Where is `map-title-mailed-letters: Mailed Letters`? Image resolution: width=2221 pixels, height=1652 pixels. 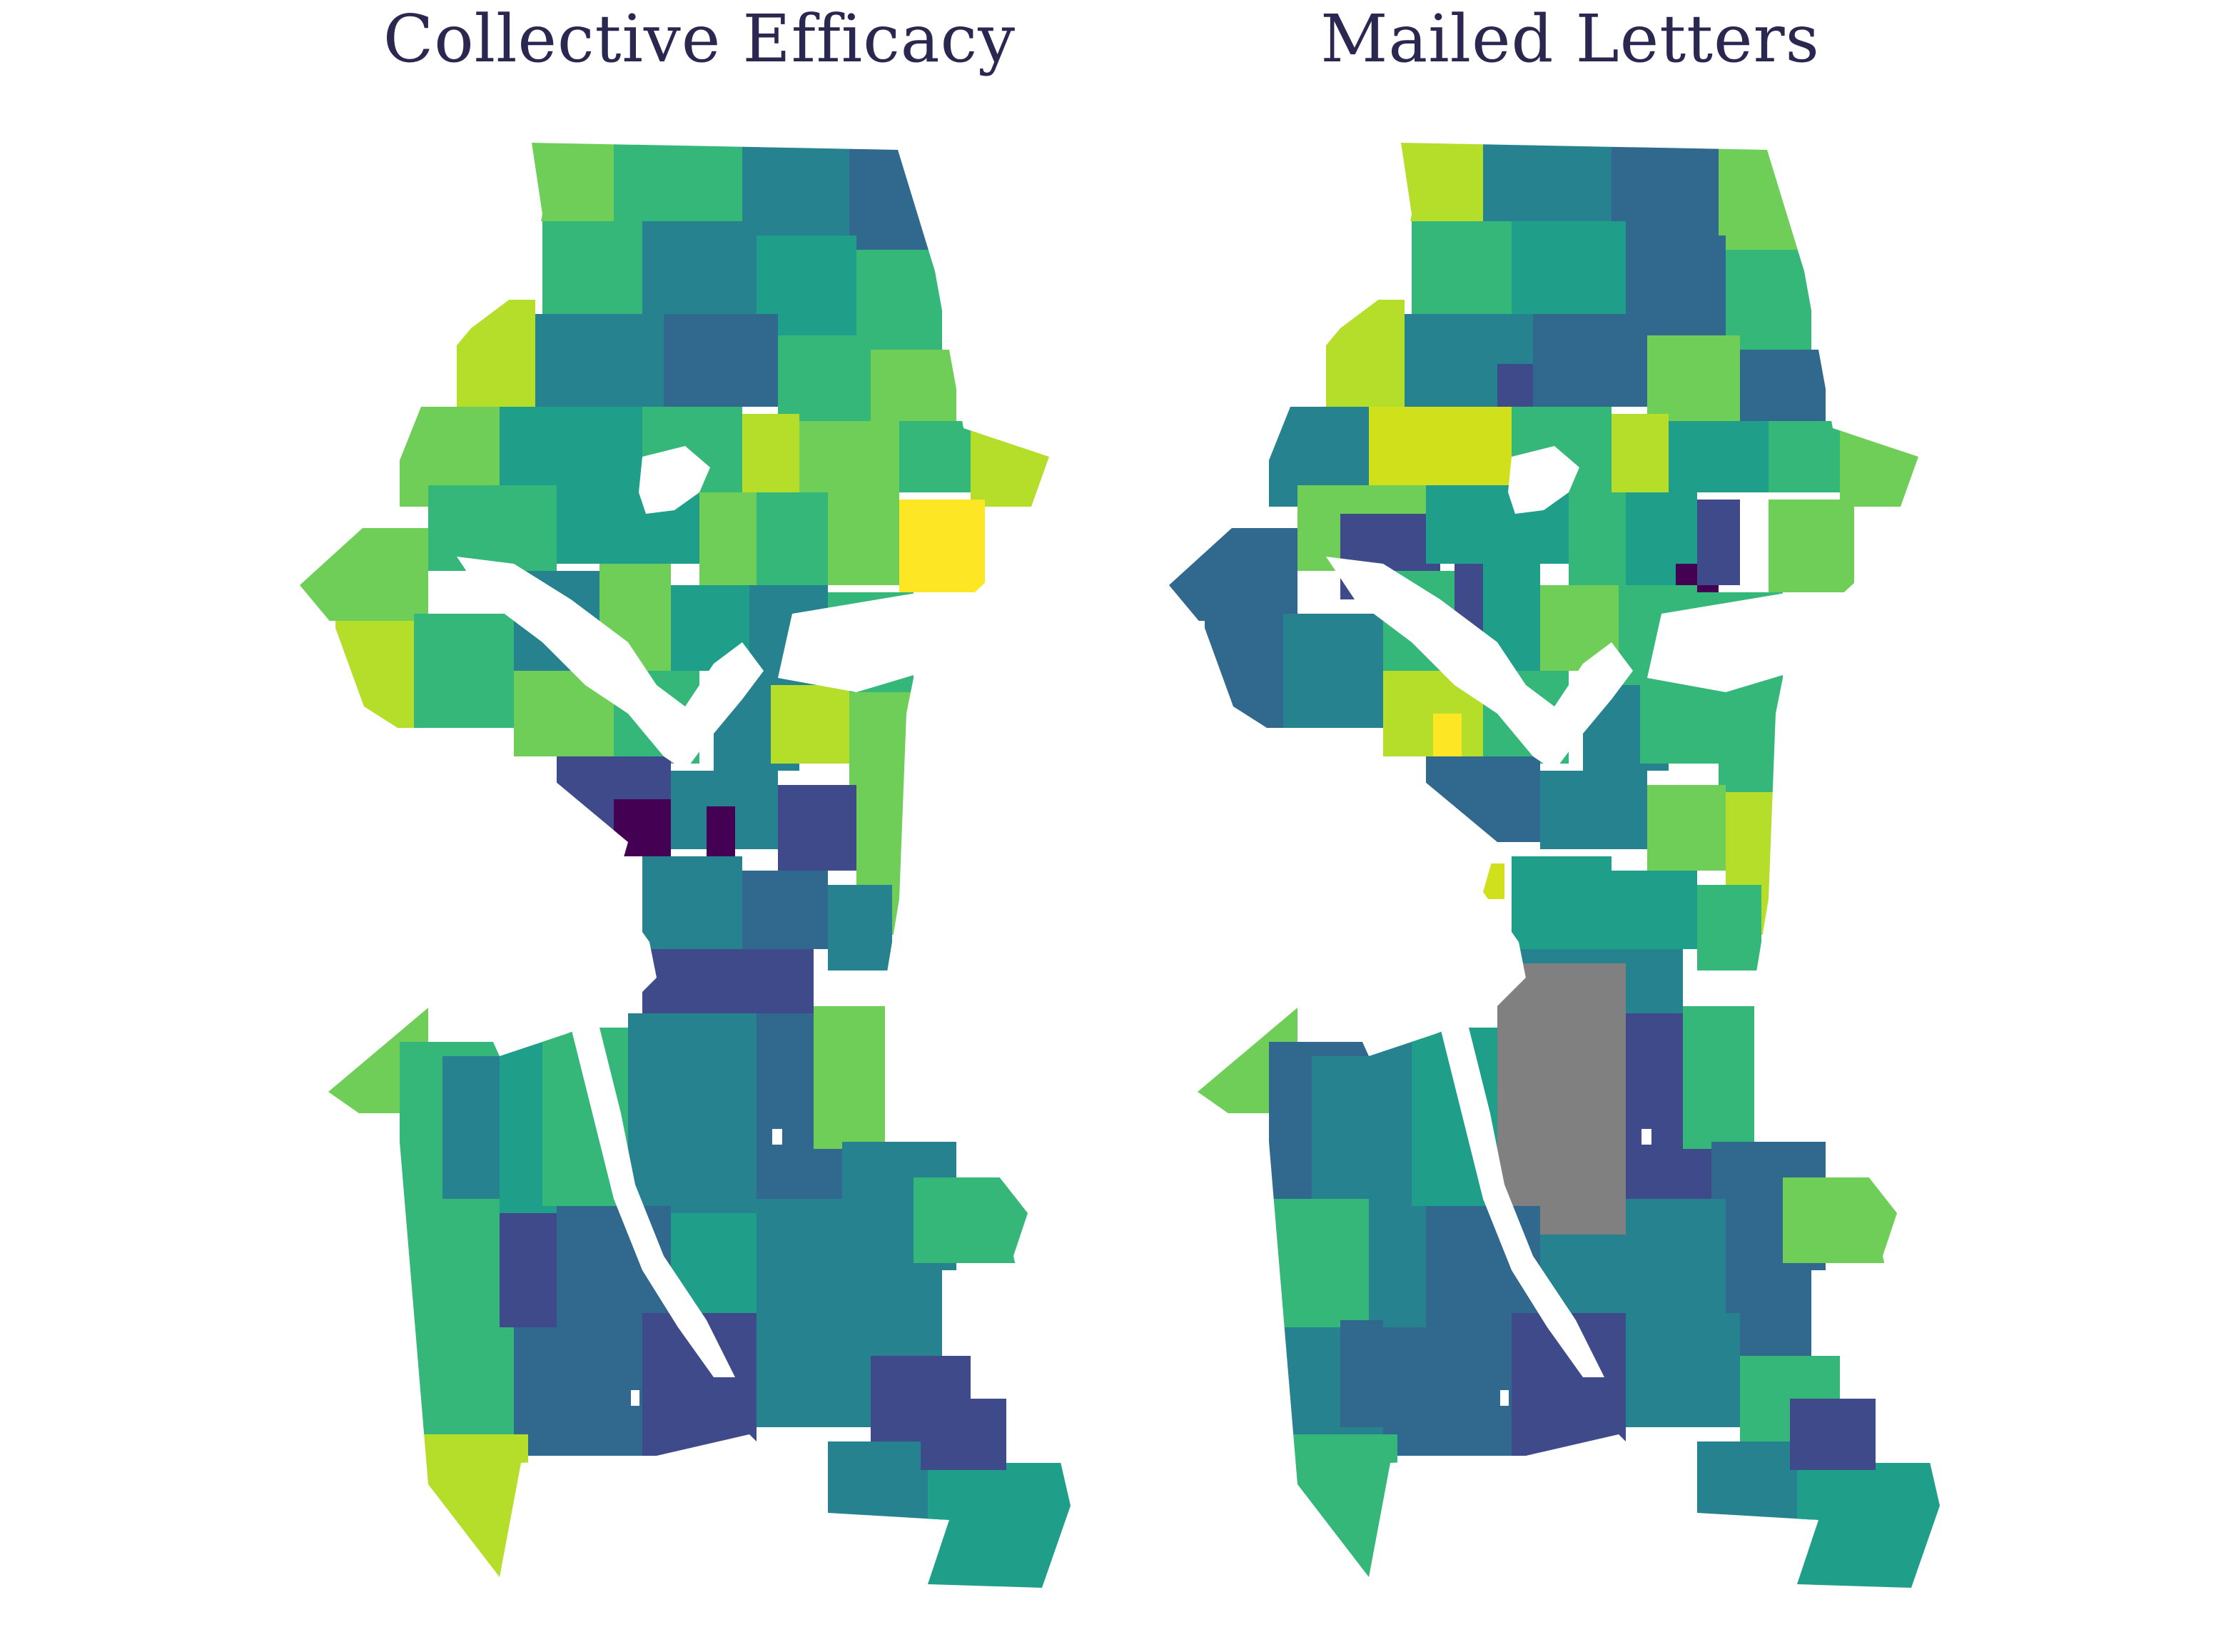
map-title-mailed-letters: Mailed Letters is located at coordinates (1570, 39).